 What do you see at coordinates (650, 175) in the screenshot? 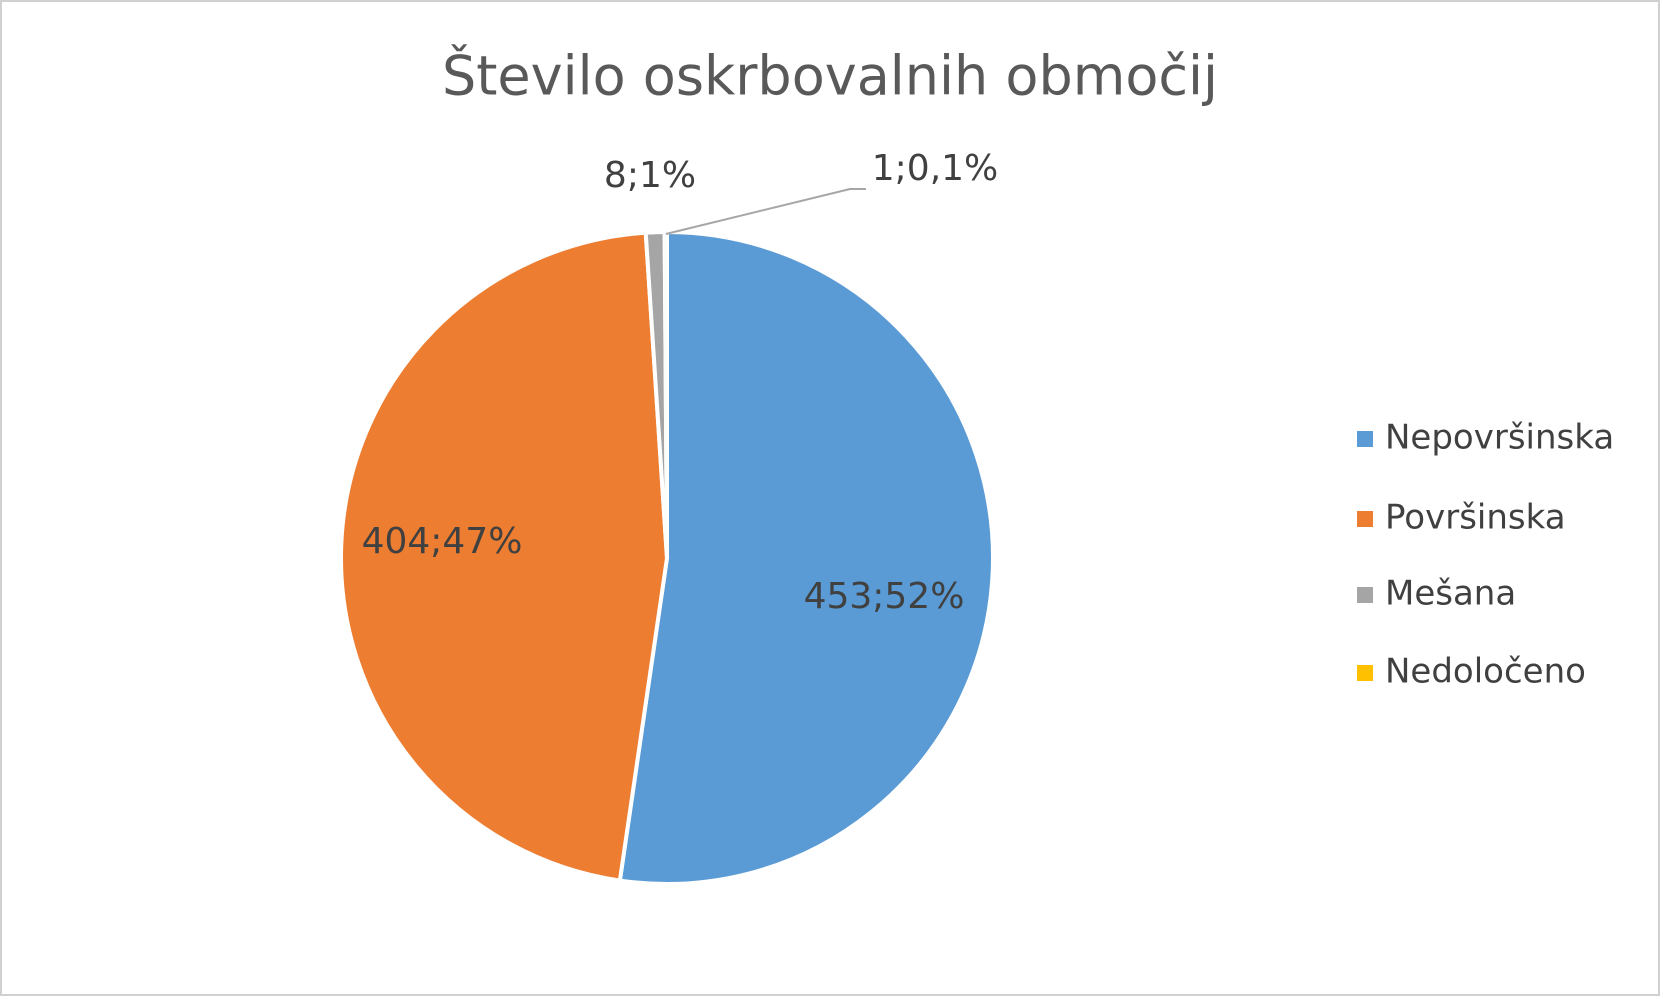
I see `data-label: 8;1%` at bounding box center [650, 175].